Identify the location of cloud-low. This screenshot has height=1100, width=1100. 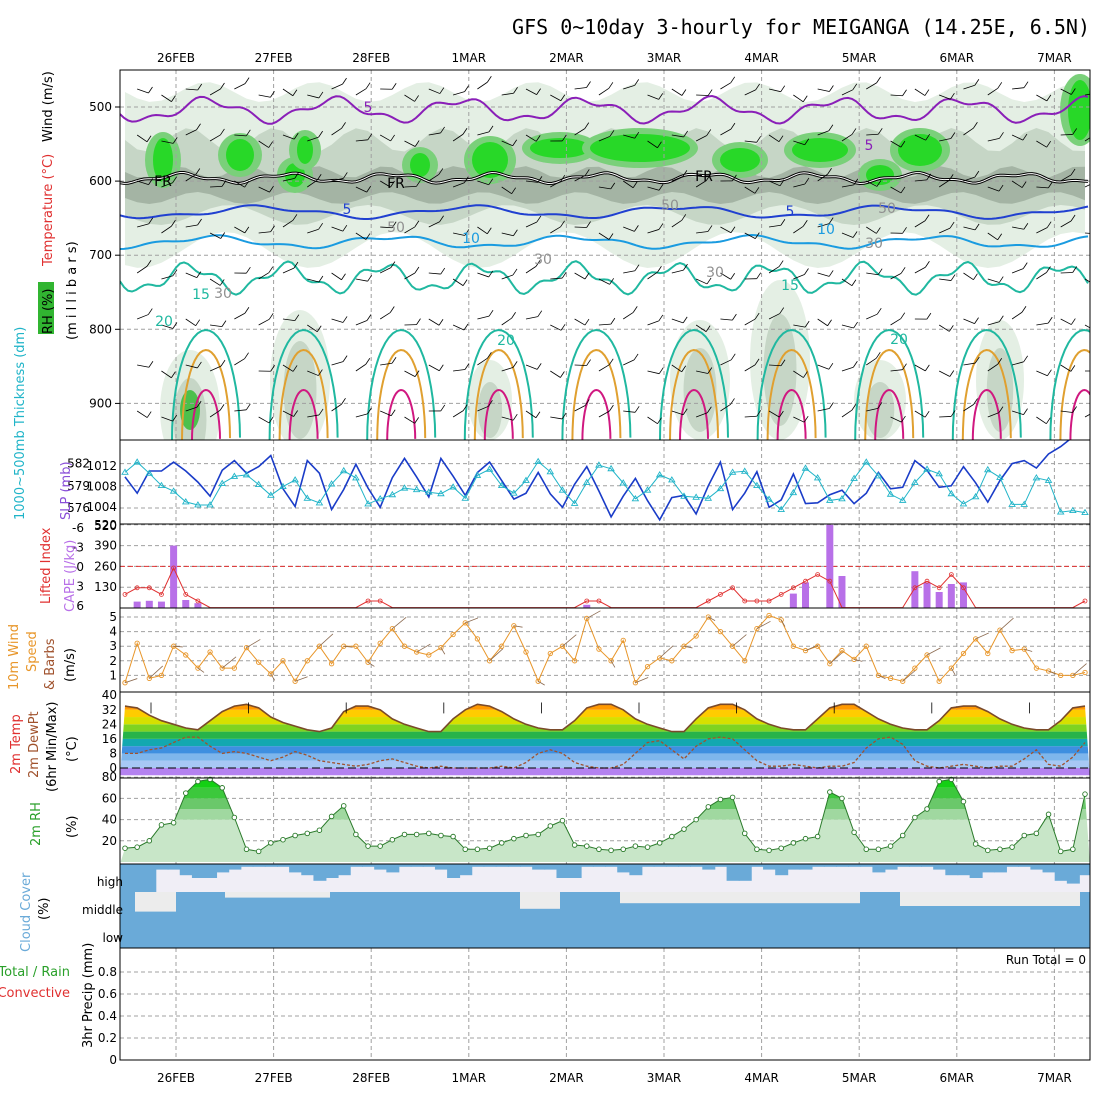
(605, 934).